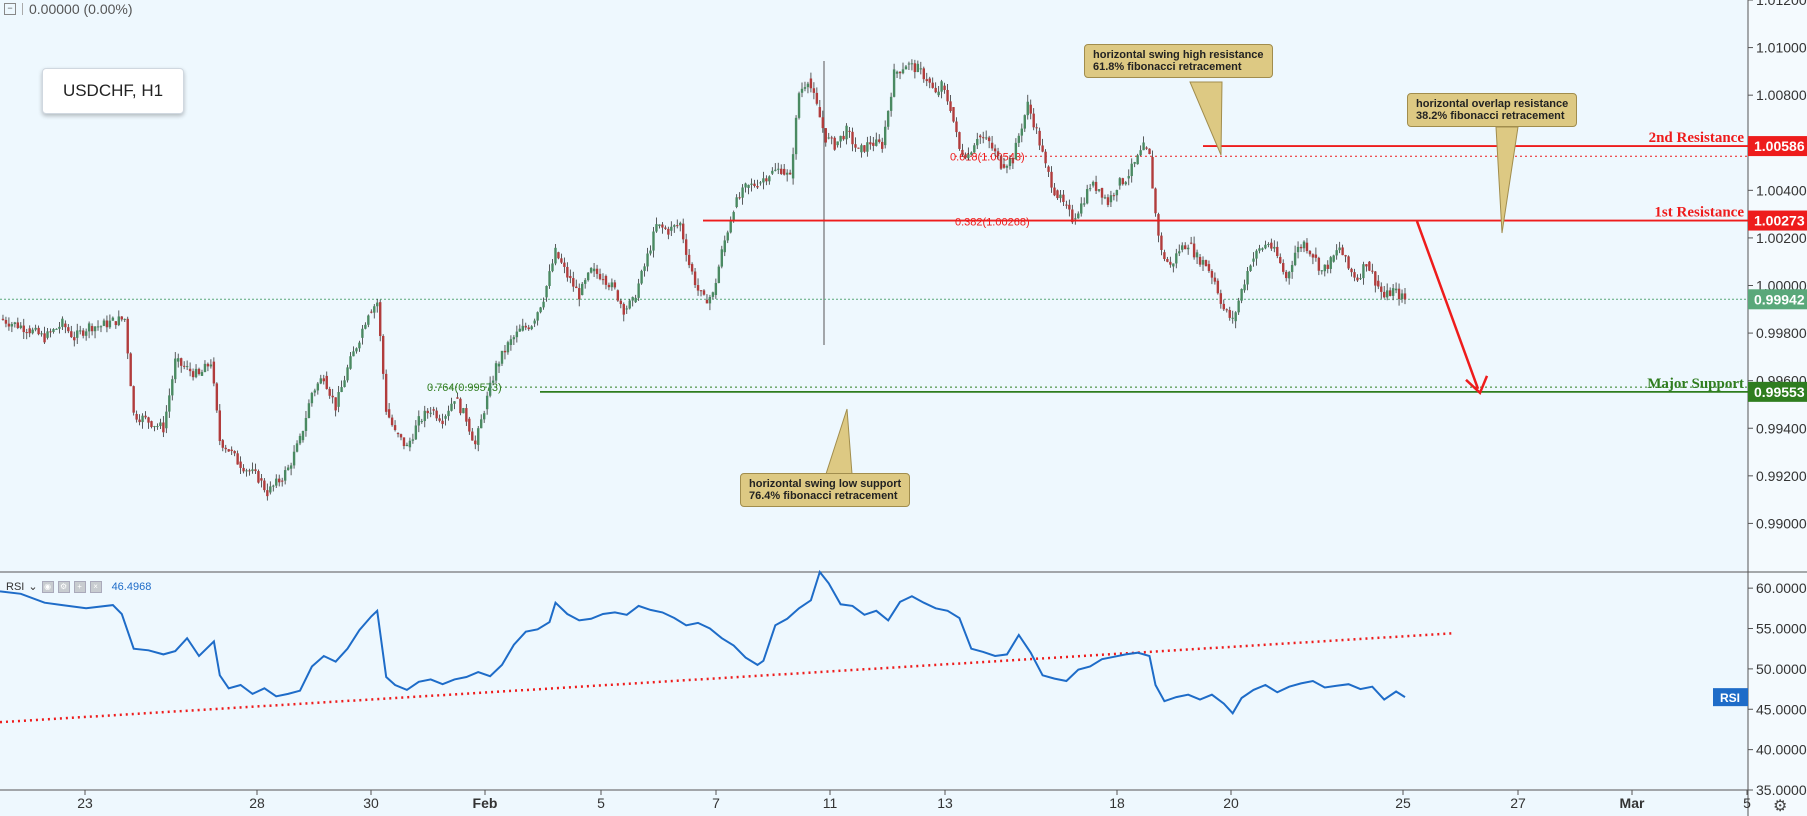 The image size is (1807, 816). Describe the element at coordinates (81, 9) in the screenshot. I see `price-change: 0.00000 (0.00%)` at that location.